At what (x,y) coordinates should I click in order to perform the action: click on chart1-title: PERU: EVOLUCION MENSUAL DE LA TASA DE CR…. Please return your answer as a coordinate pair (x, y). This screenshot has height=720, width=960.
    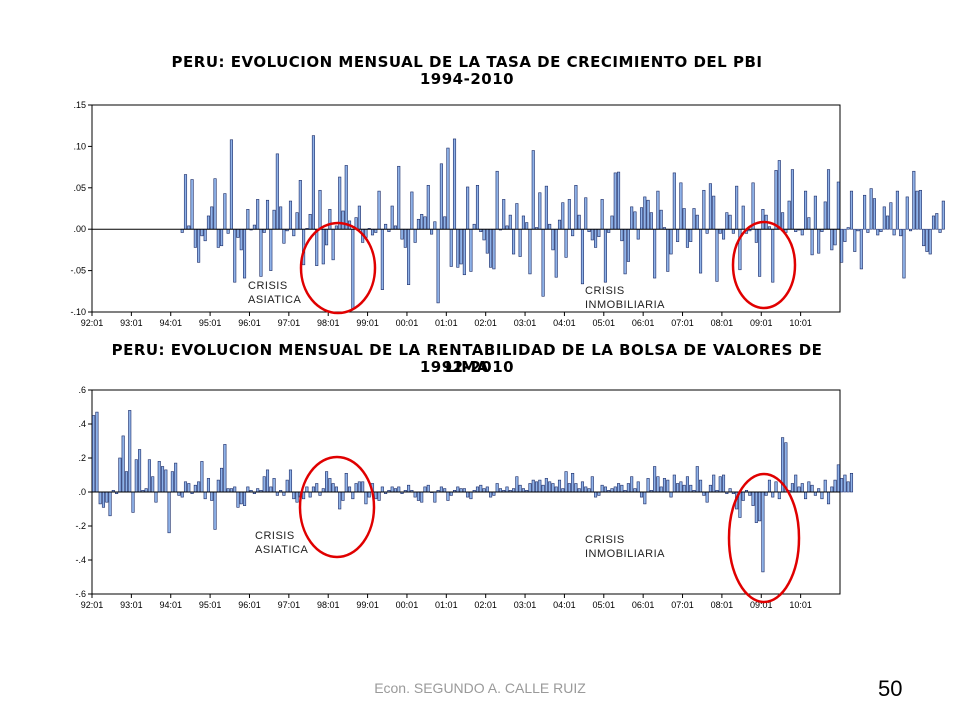
    Looking at the image, I should click on (467, 62).